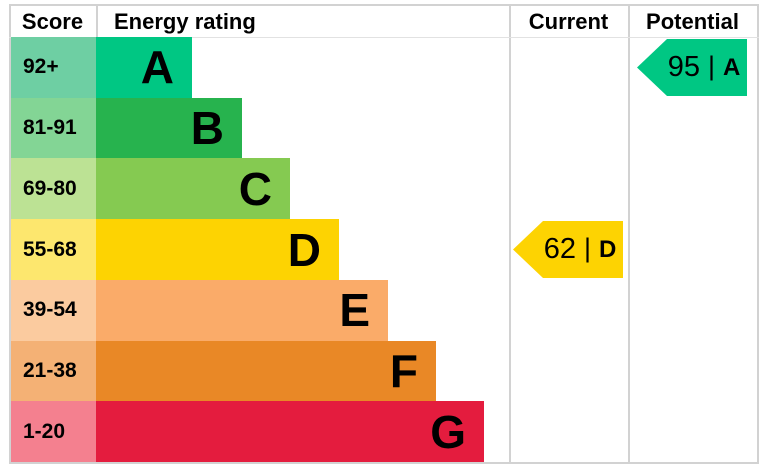  What do you see at coordinates (217, 249) in the screenshot?
I see `rating-bar-d: D` at bounding box center [217, 249].